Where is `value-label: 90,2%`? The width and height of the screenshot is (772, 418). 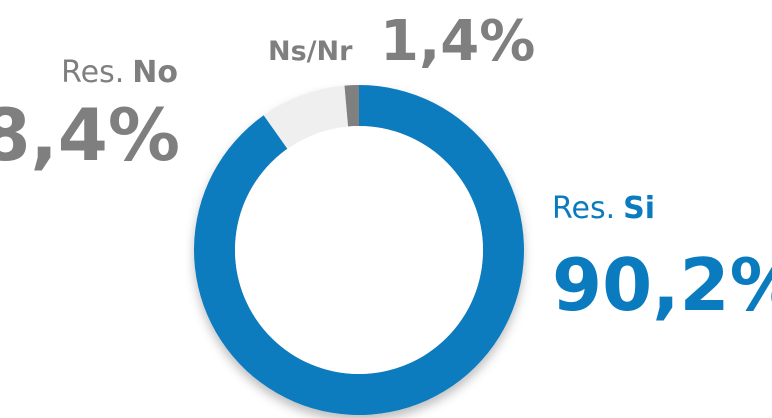 value-label: 90,2% is located at coordinates (662, 285).